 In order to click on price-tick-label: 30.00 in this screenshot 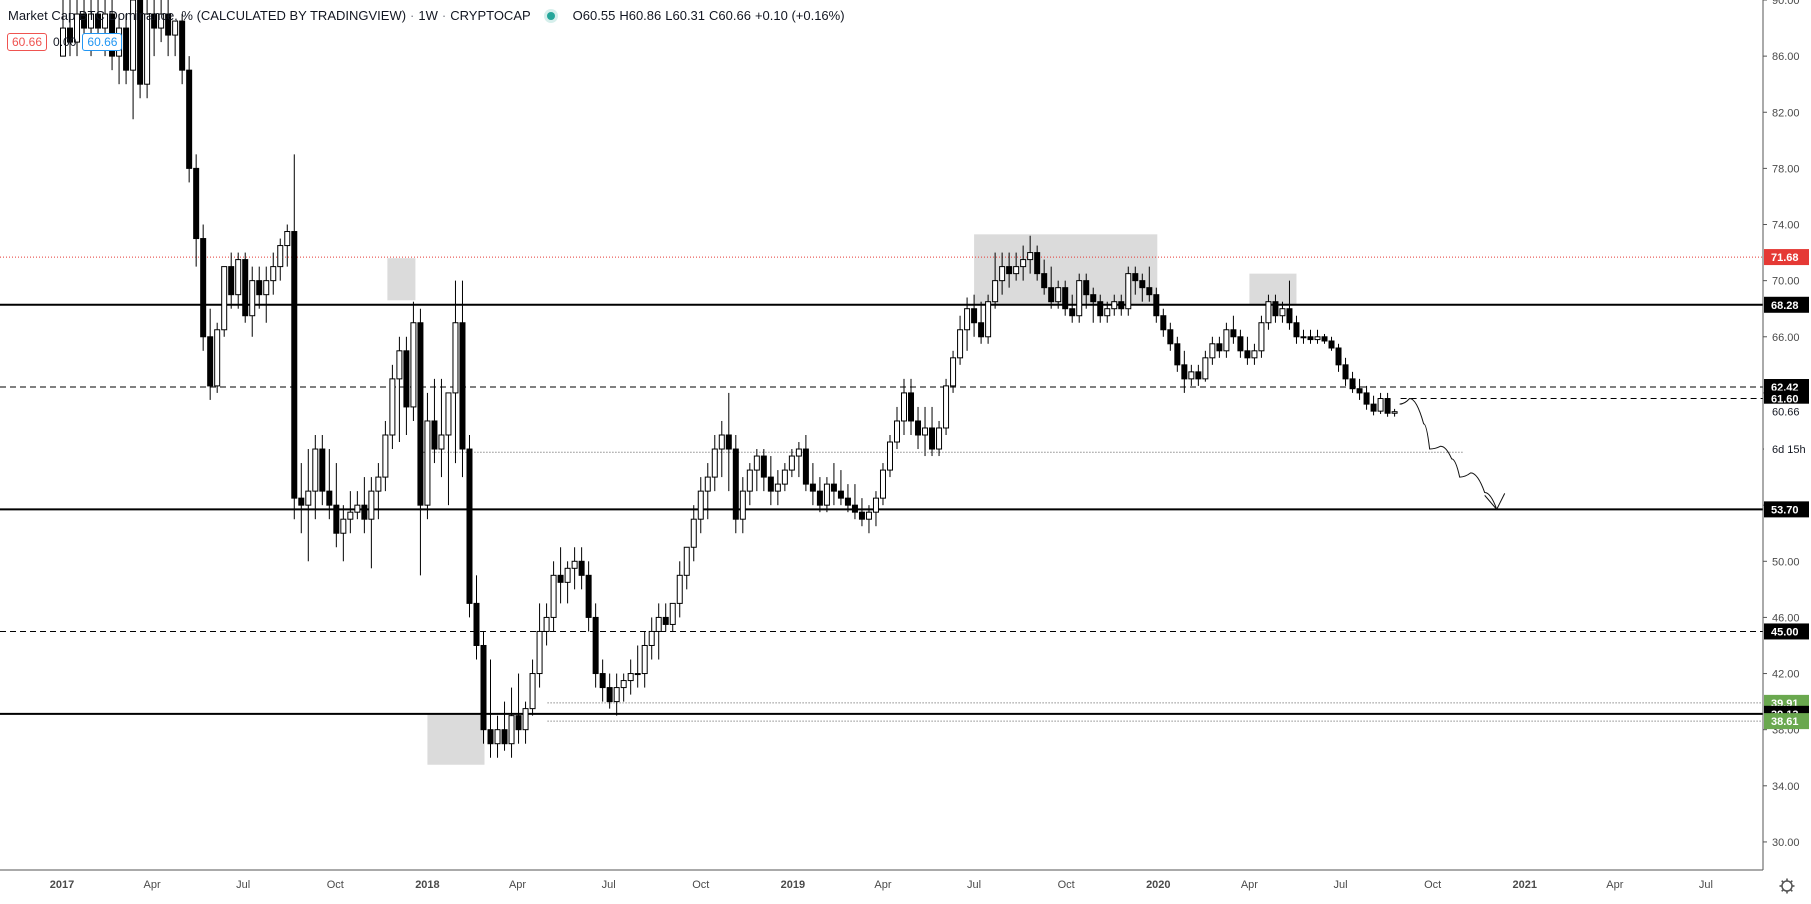, I will do `click(1786, 843)`.